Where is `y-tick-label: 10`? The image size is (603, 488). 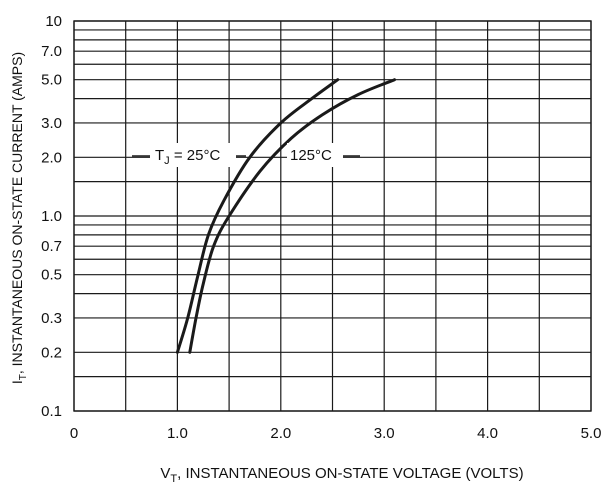
y-tick-label: 10 is located at coordinates (53, 21).